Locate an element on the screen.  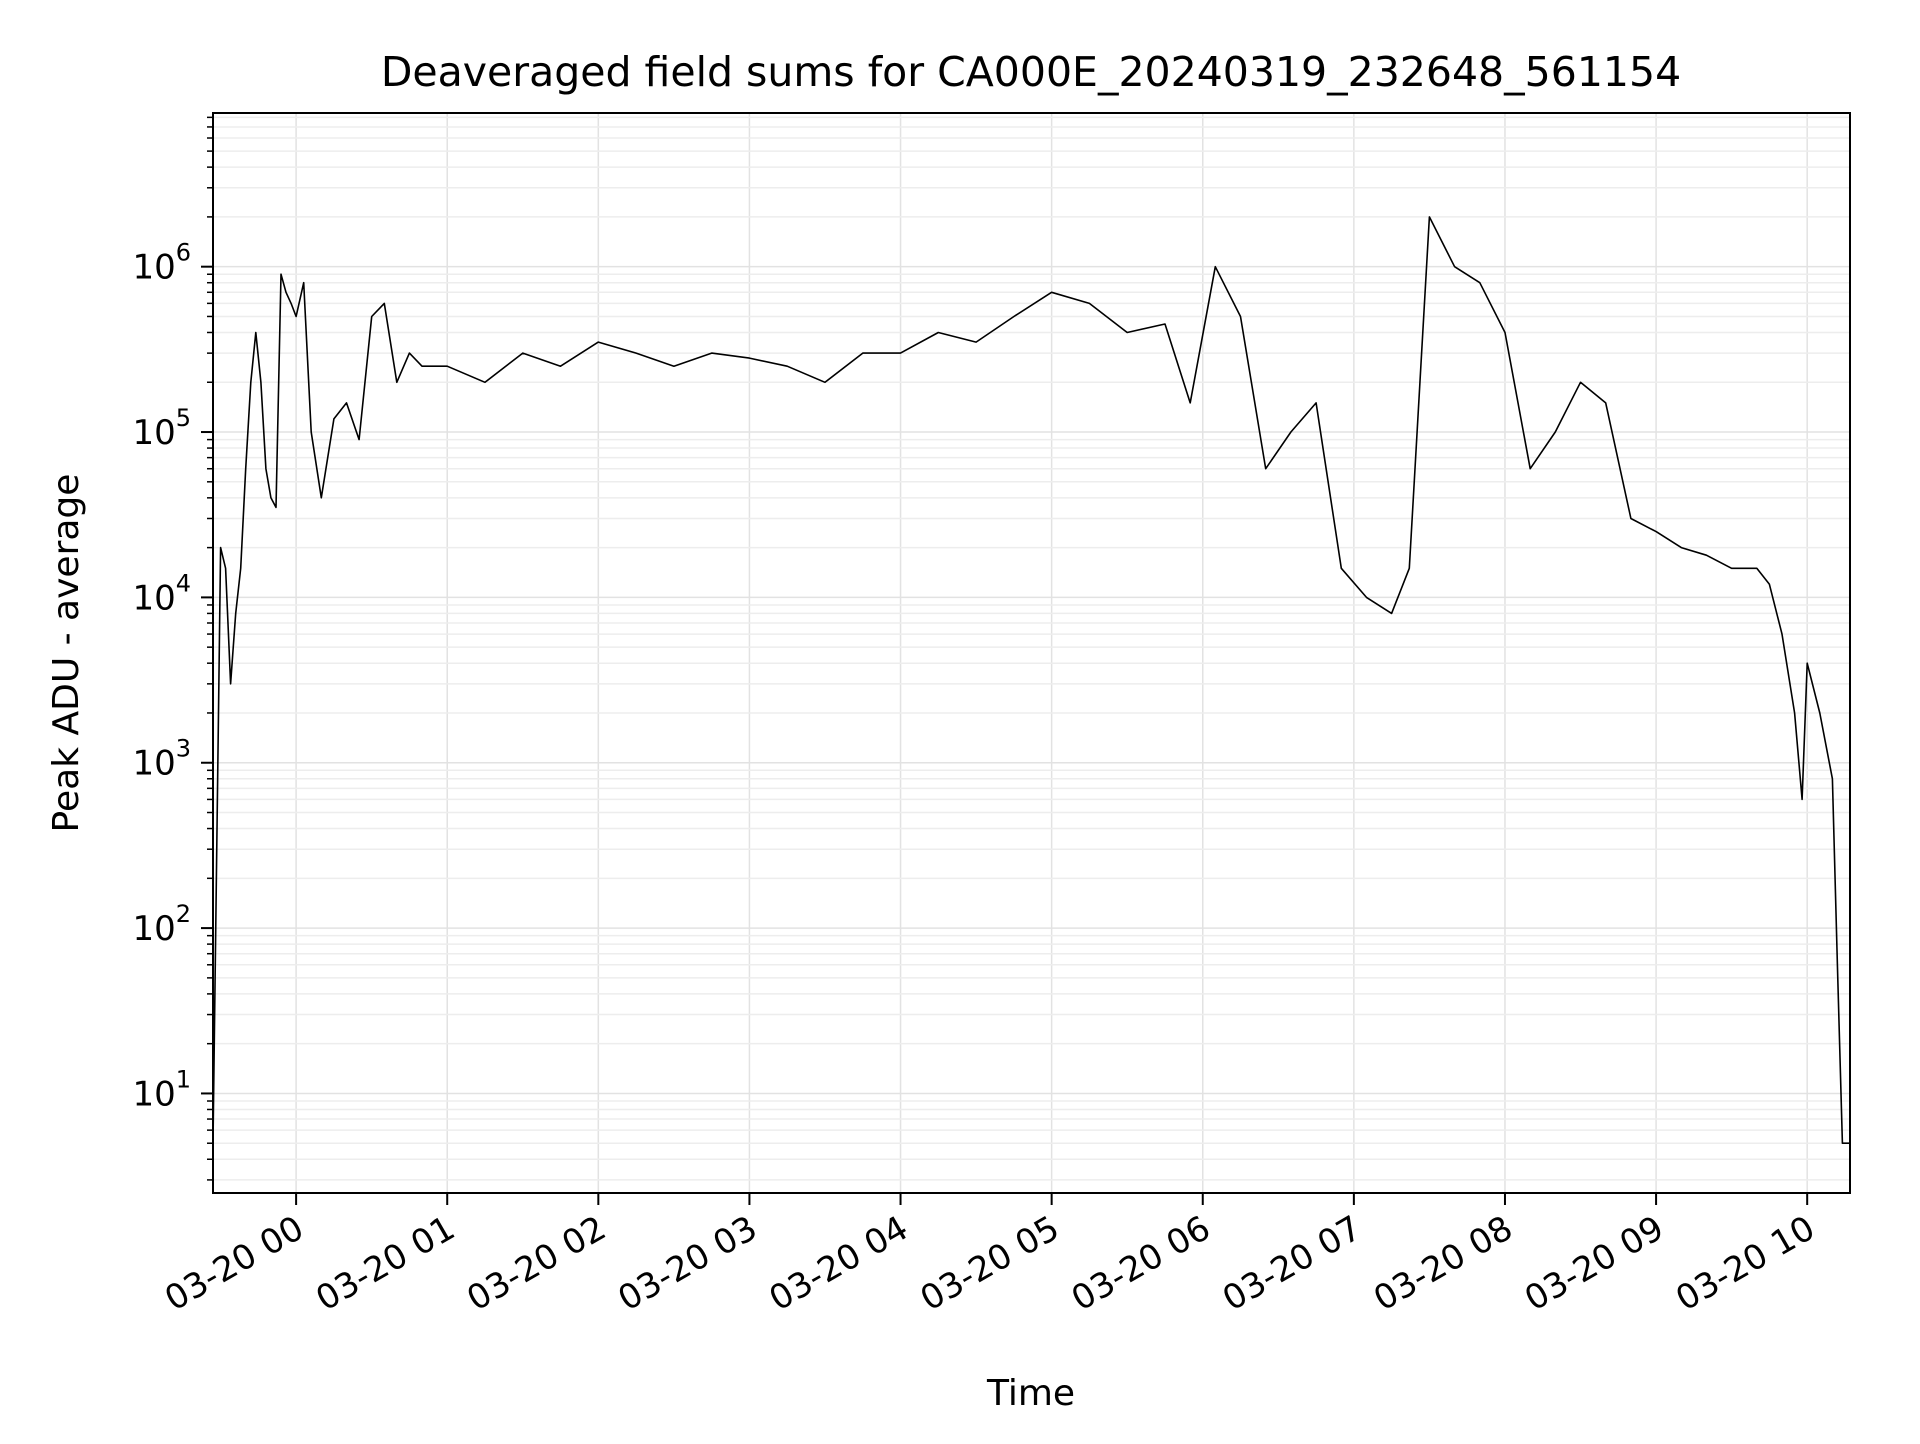
x-tick-label: 03-20 04 is located at coordinates (839, 1263).